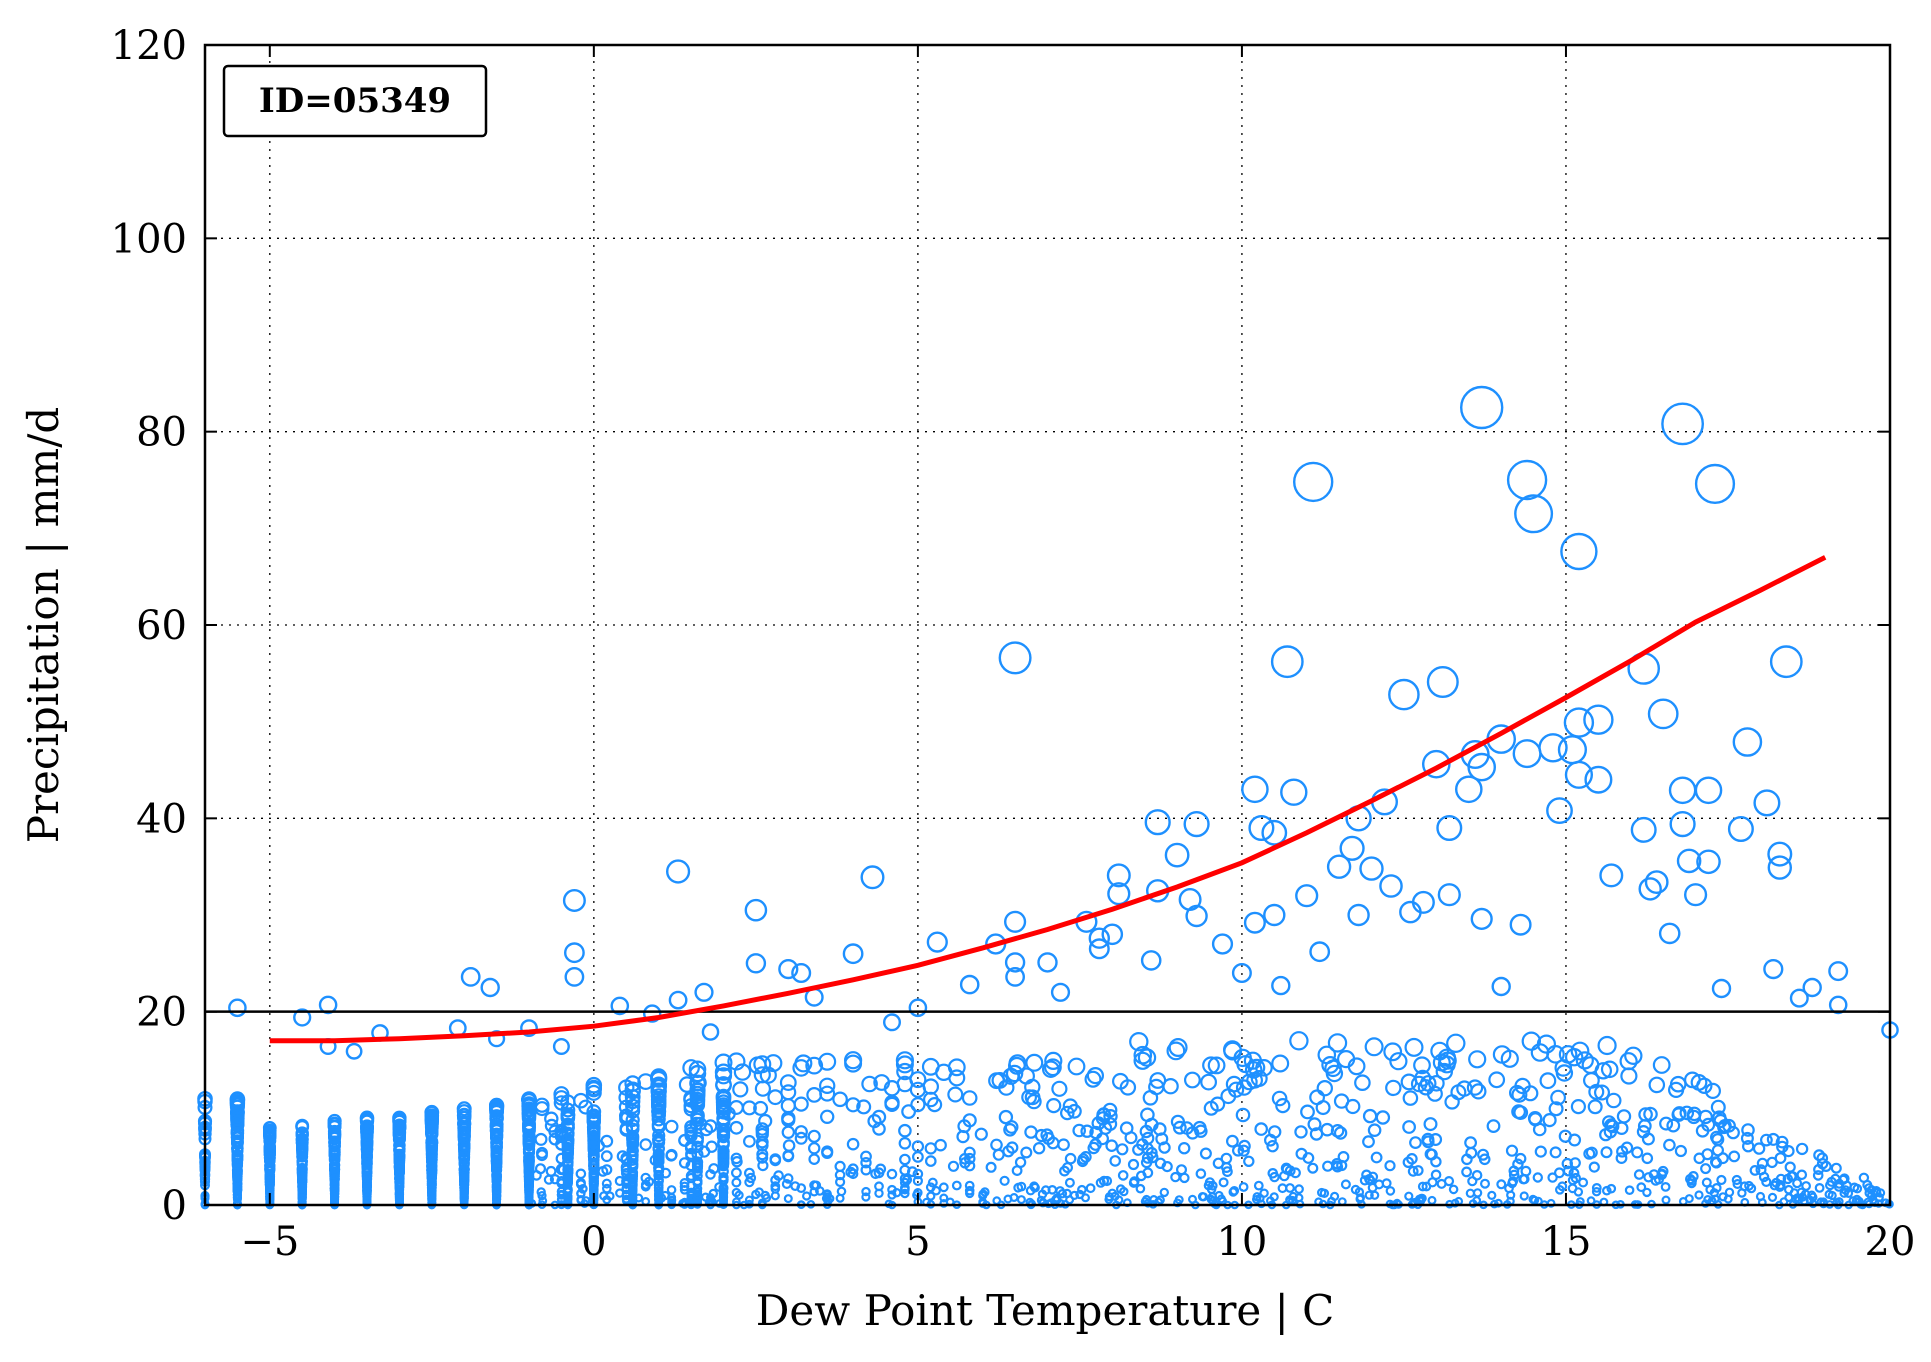 This screenshot has width=1931, height=1362. What do you see at coordinates (355, 101) in the screenshot?
I see `station-id-box: ID=05349` at bounding box center [355, 101].